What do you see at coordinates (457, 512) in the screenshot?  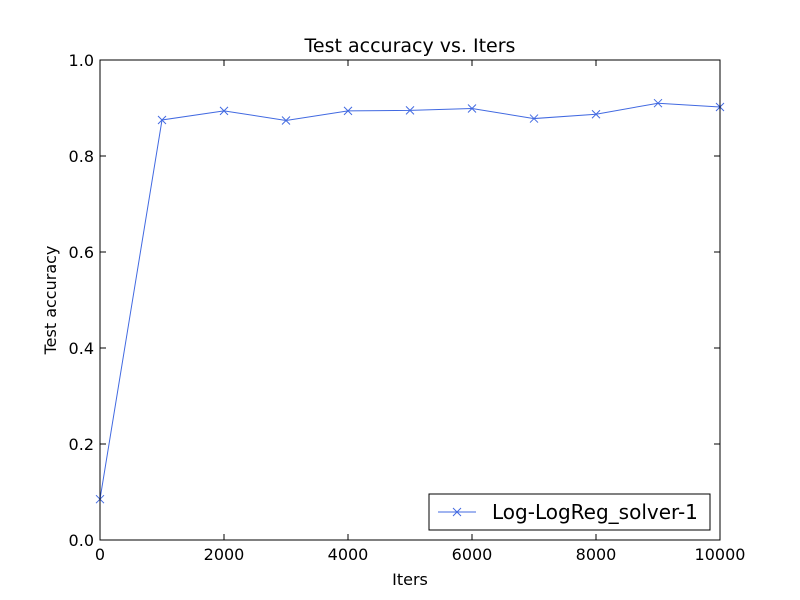 I see `legend-marker` at bounding box center [457, 512].